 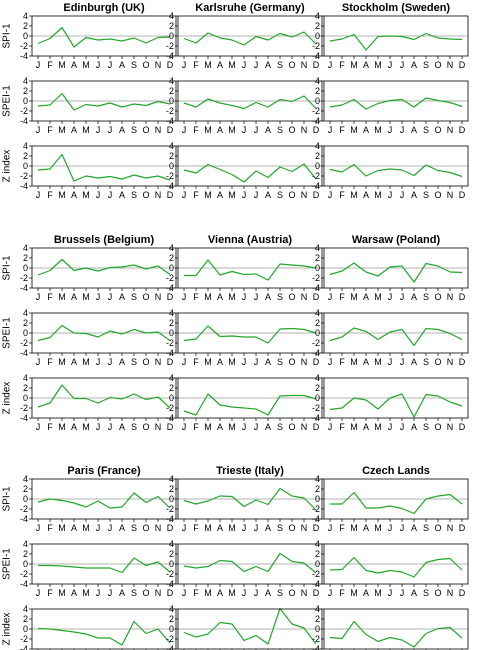 What do you see at coordinates (244, 105) in the screenshot?
I see `subplot-spei-1: 420-2-4J F M A M J J A S O N D` at bounding box center [244, 105].